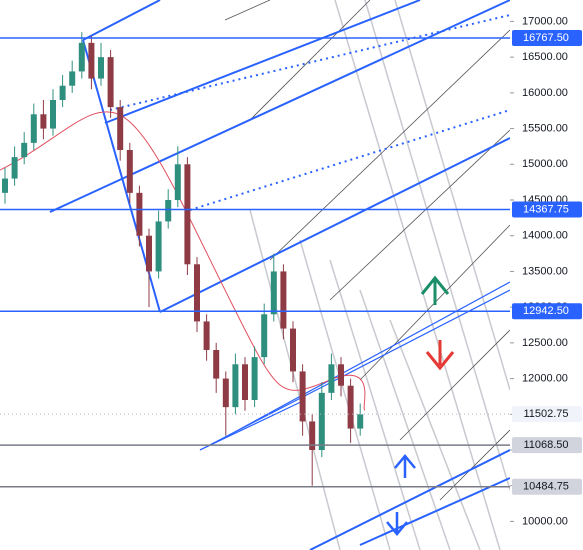  What do you see at coordinates (545, 378) in the screenshot?
I see `y-tick-label: 12000.00` at bounding box center [545, 378].